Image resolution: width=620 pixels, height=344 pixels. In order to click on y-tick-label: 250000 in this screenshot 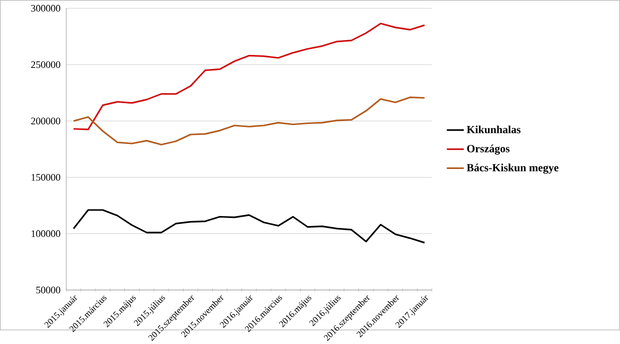, I will do `click(45, 64)`.